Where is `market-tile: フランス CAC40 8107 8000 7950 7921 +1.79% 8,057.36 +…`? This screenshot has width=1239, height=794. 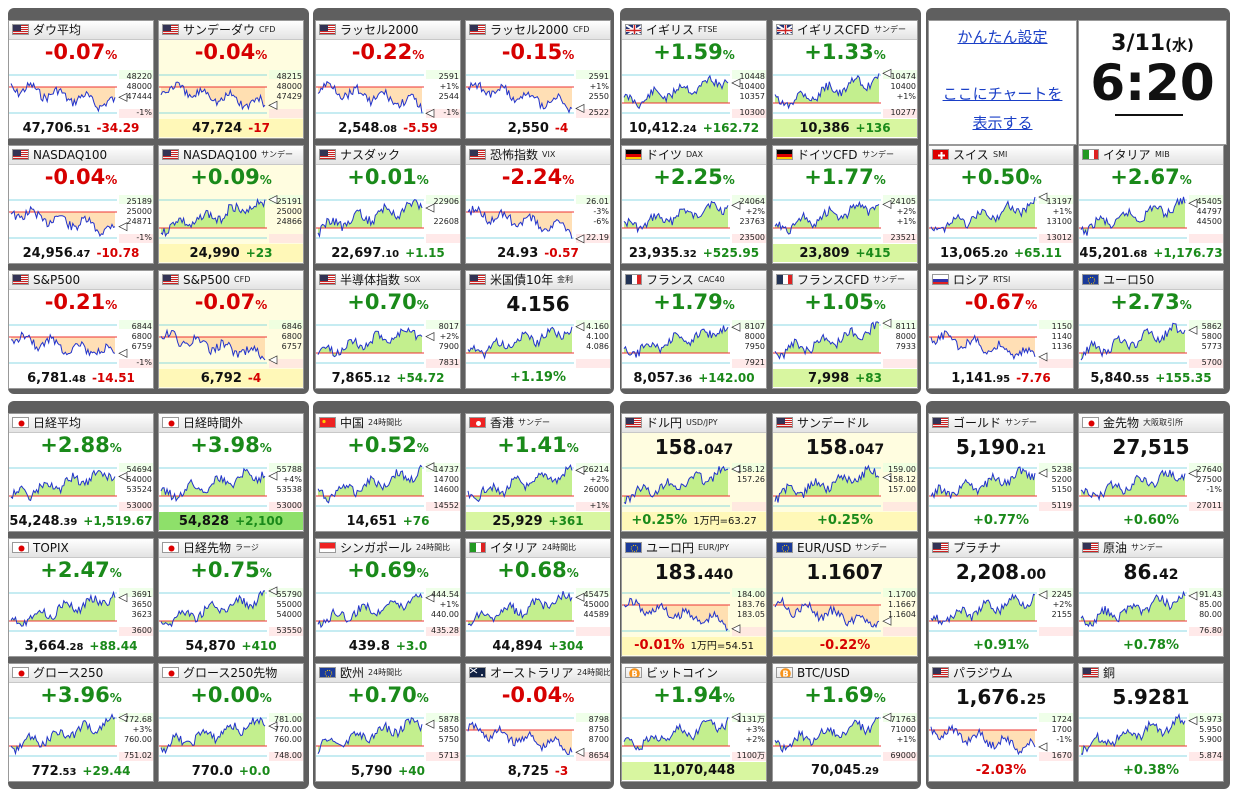
market-tile: フランス CAC40 8107 8000 7950 7921 +1.79% 8,057.36 +… is located at coordinates (694, 329).